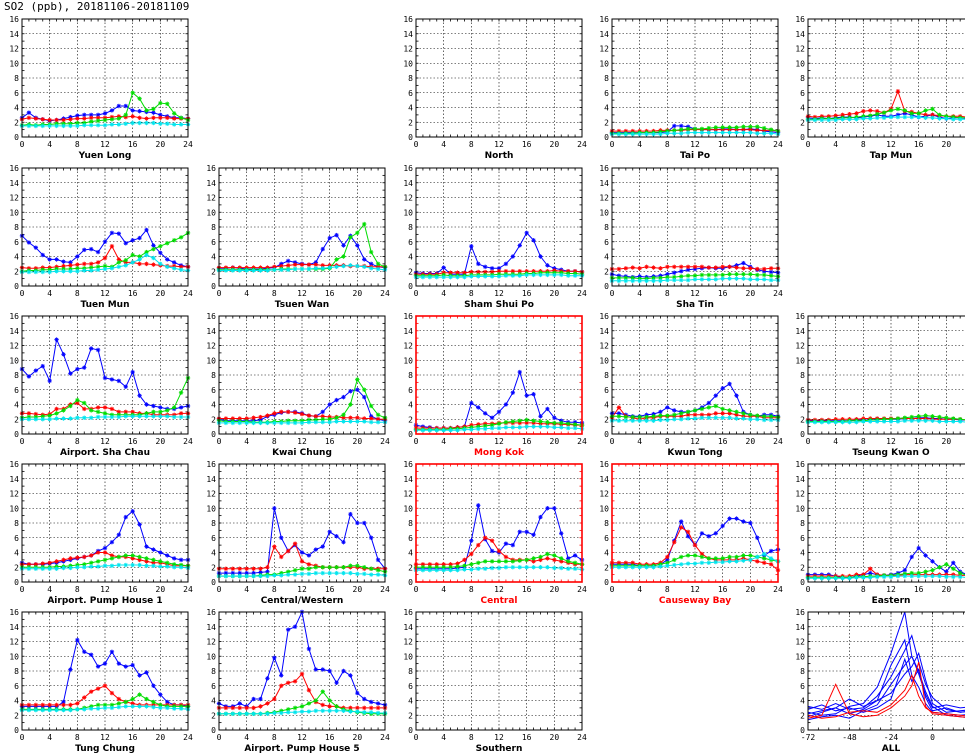  Describe the element at coordinates (16, 419) in the screenshot. I see `y-tick-label: 2` at that location.